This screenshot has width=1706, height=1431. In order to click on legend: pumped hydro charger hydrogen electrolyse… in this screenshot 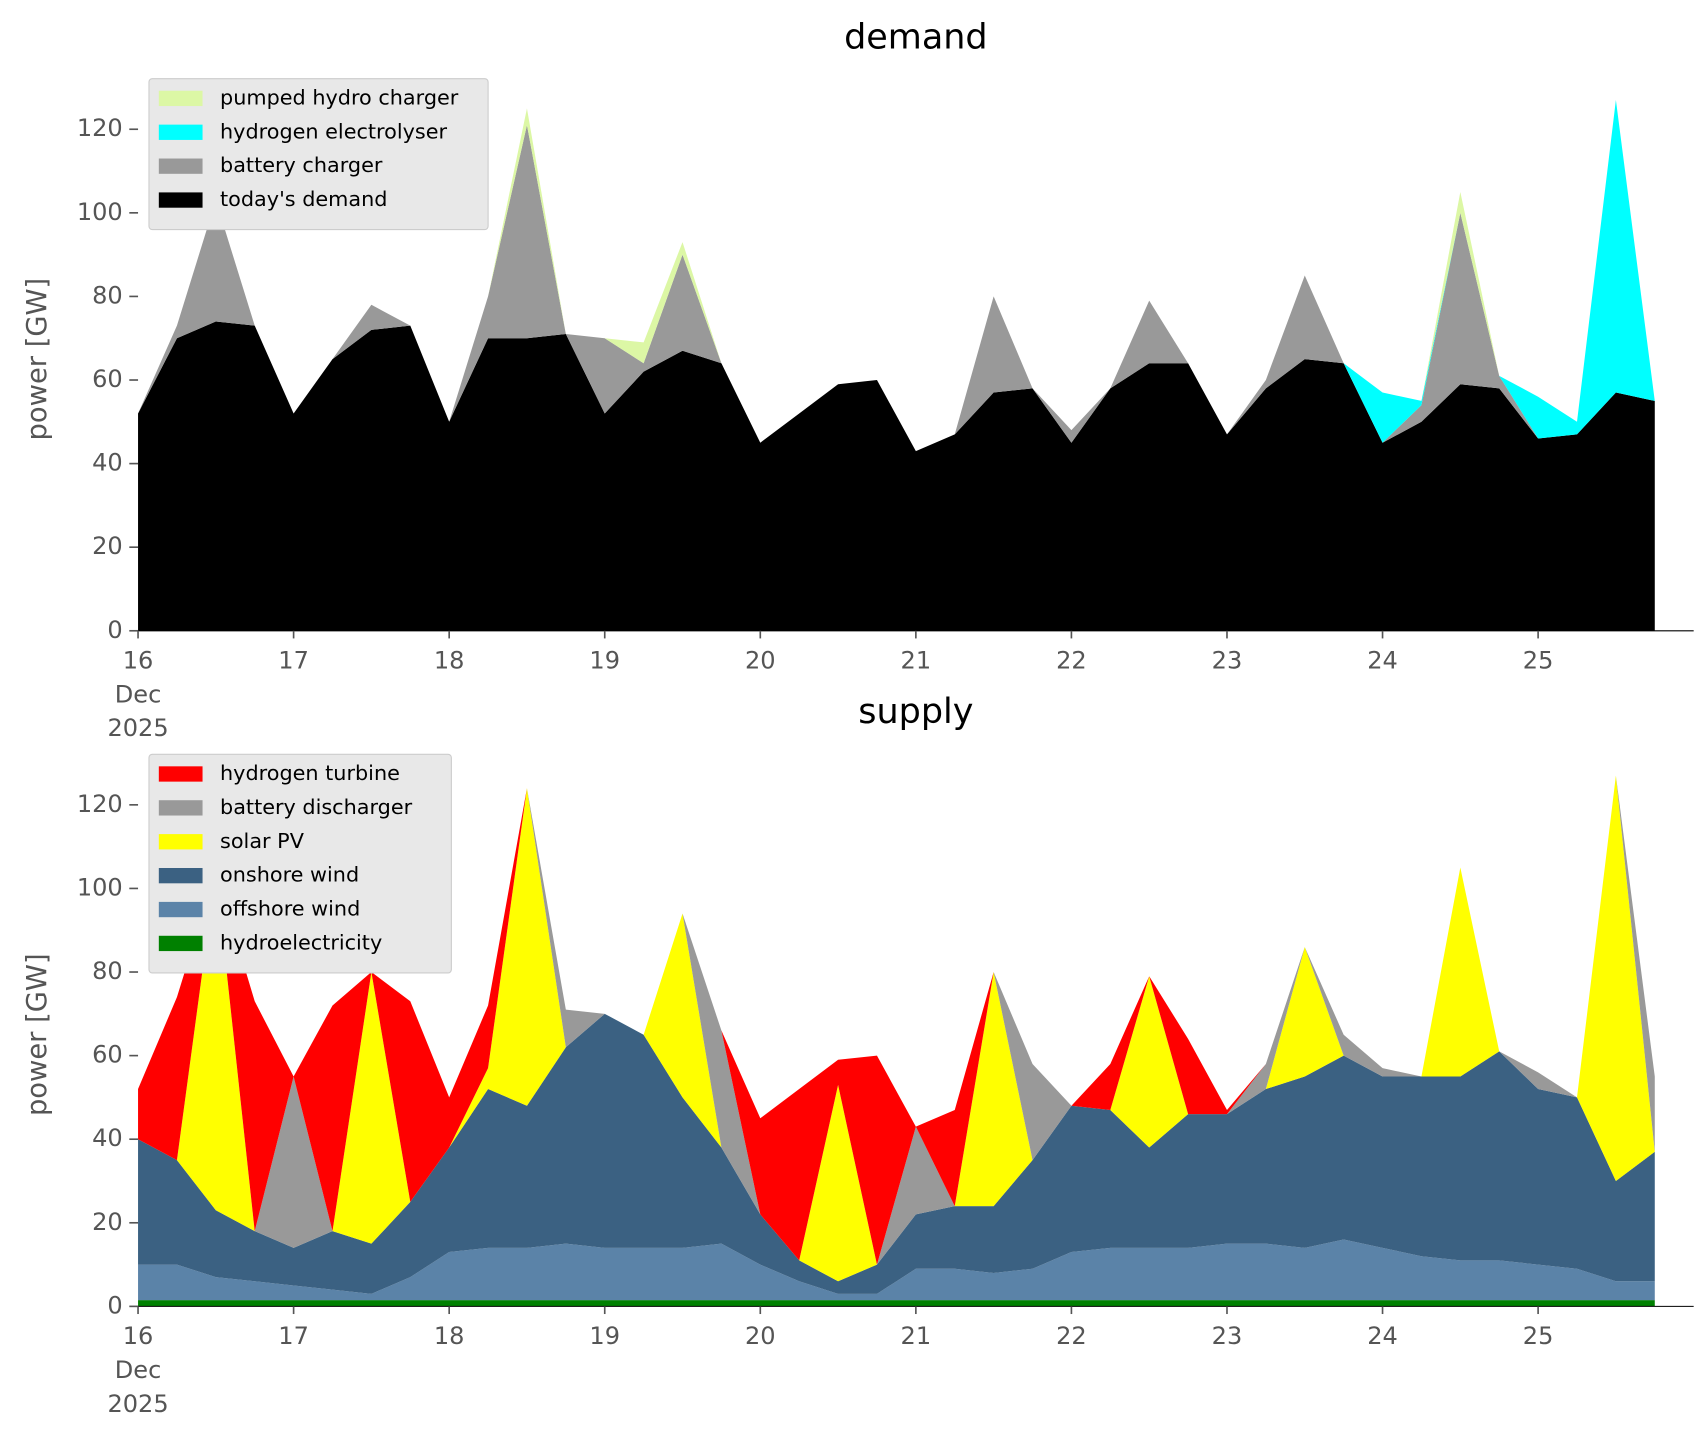, I will do `click(318, 154)`.